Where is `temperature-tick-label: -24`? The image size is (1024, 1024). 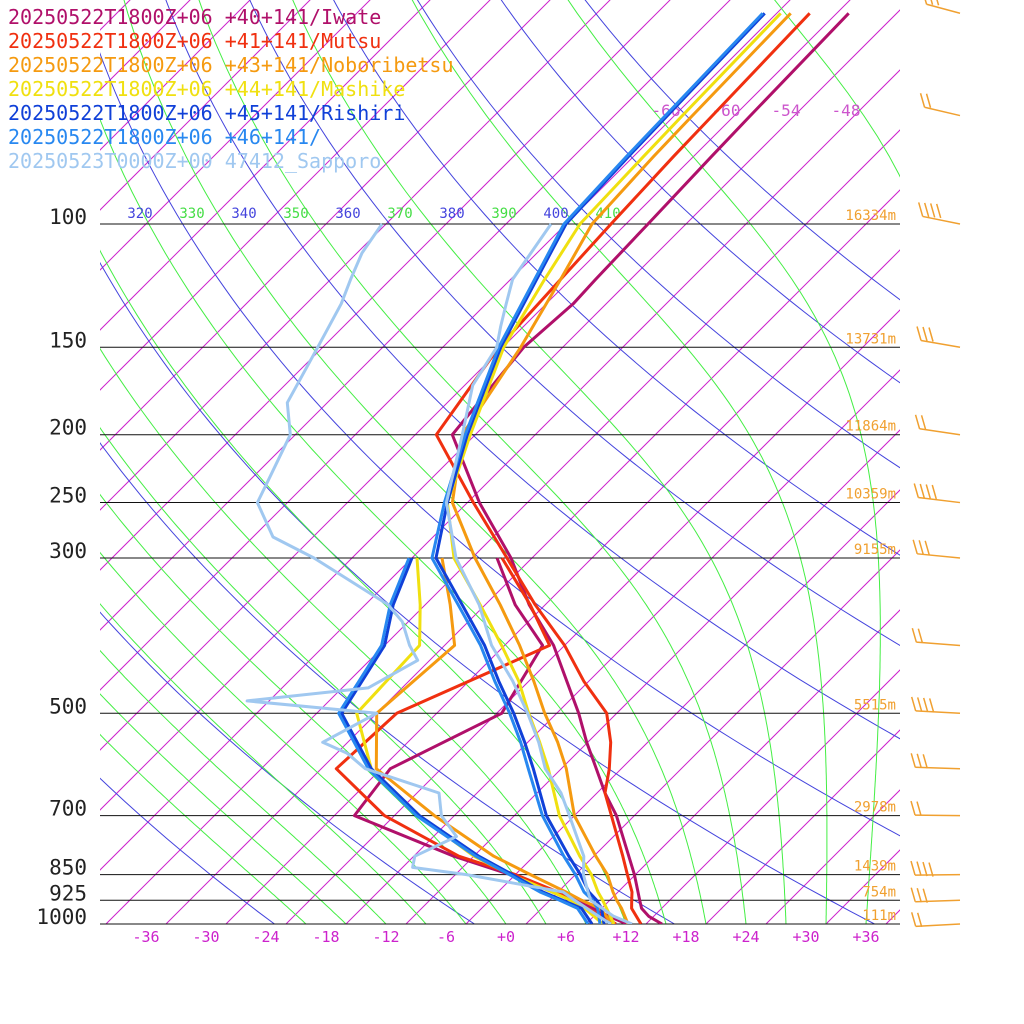
temperature-tick-label: -24 is located at coordinates (265, 937).